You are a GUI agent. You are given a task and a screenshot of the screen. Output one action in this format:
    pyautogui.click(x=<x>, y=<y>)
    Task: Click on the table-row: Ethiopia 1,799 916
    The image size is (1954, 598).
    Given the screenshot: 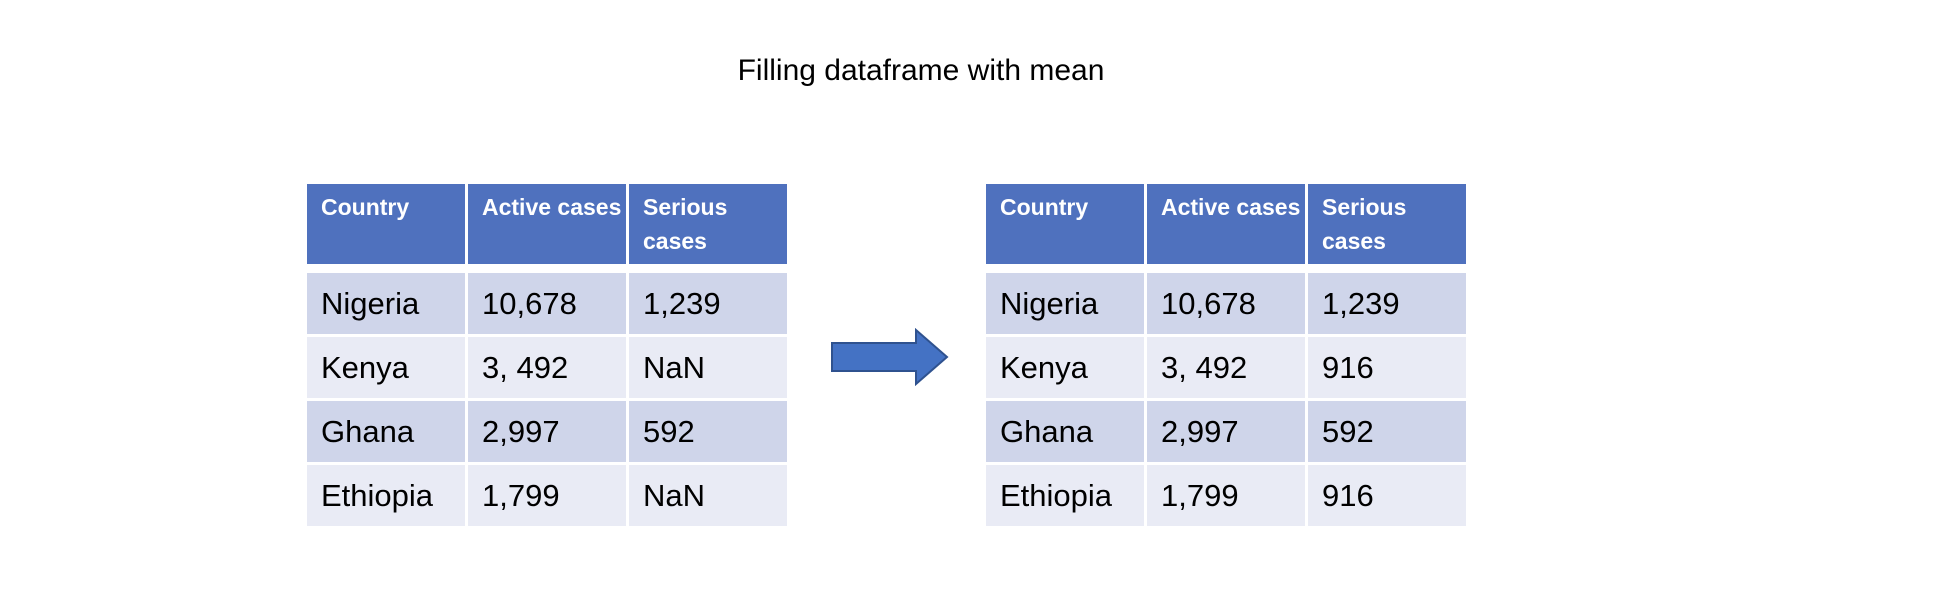 What is the action you would take?
    pyautogui.click(x=1226, y=495)
    